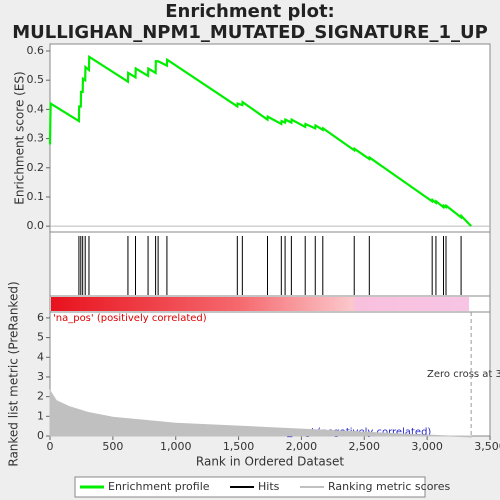 This screenshot has height=500, width=500. What do you see at coordinates (36, 108) in the screenshot?
I see `y-tick-label: 0.4` at bounding box center [36, 108].